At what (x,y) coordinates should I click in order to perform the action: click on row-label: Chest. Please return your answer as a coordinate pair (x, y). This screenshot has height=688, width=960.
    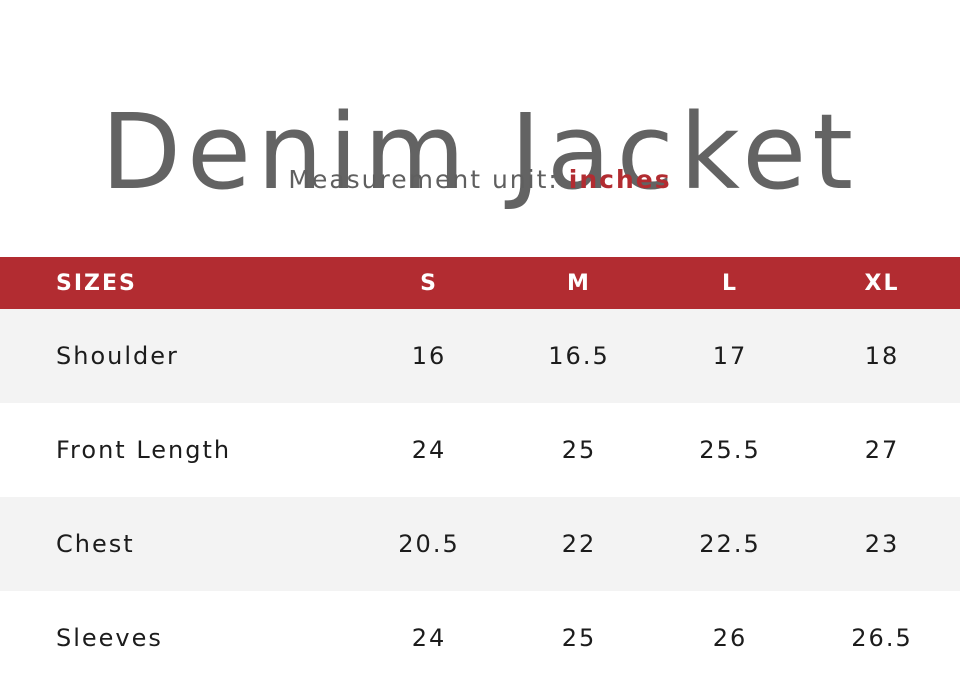
    Looking at the image, I should click on (95, 544).